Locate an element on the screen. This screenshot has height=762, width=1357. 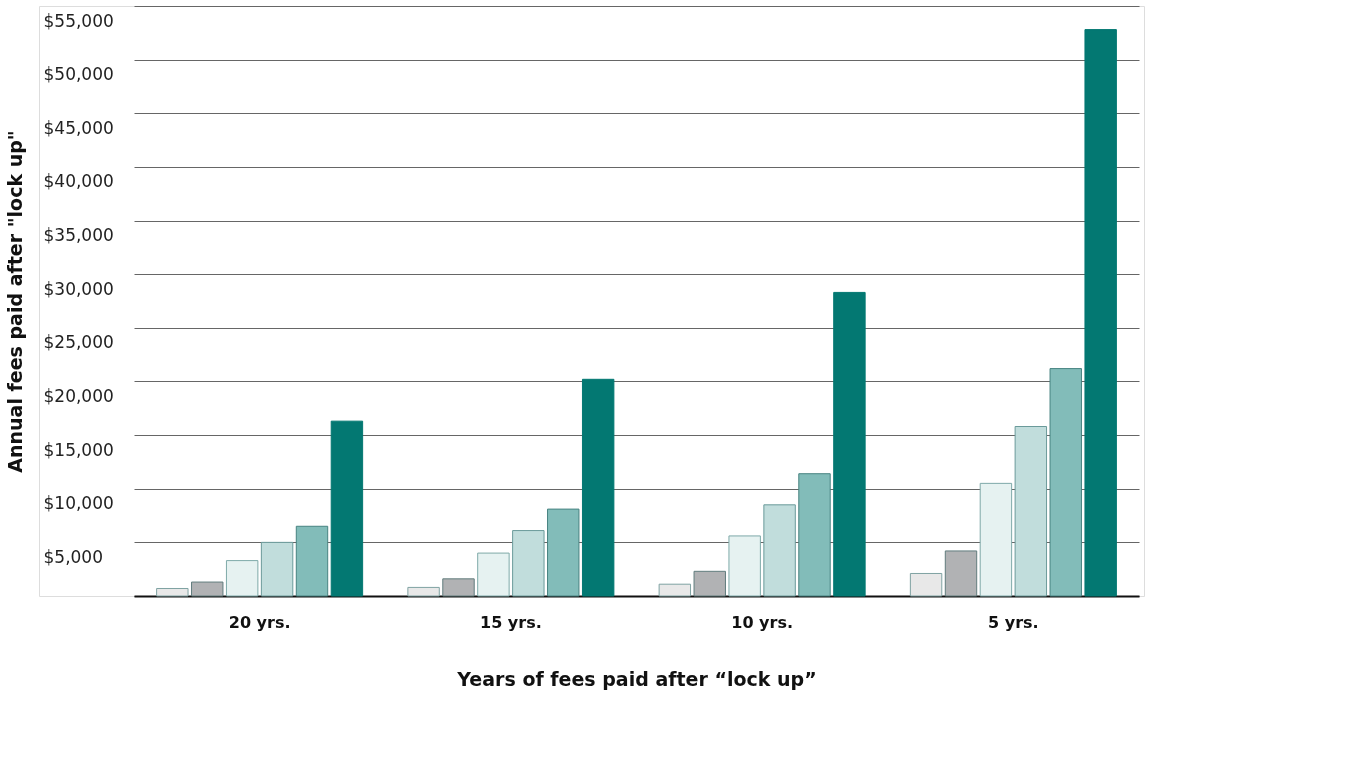
y-tick-label: $35,000 is located at coordinates (78, 235).